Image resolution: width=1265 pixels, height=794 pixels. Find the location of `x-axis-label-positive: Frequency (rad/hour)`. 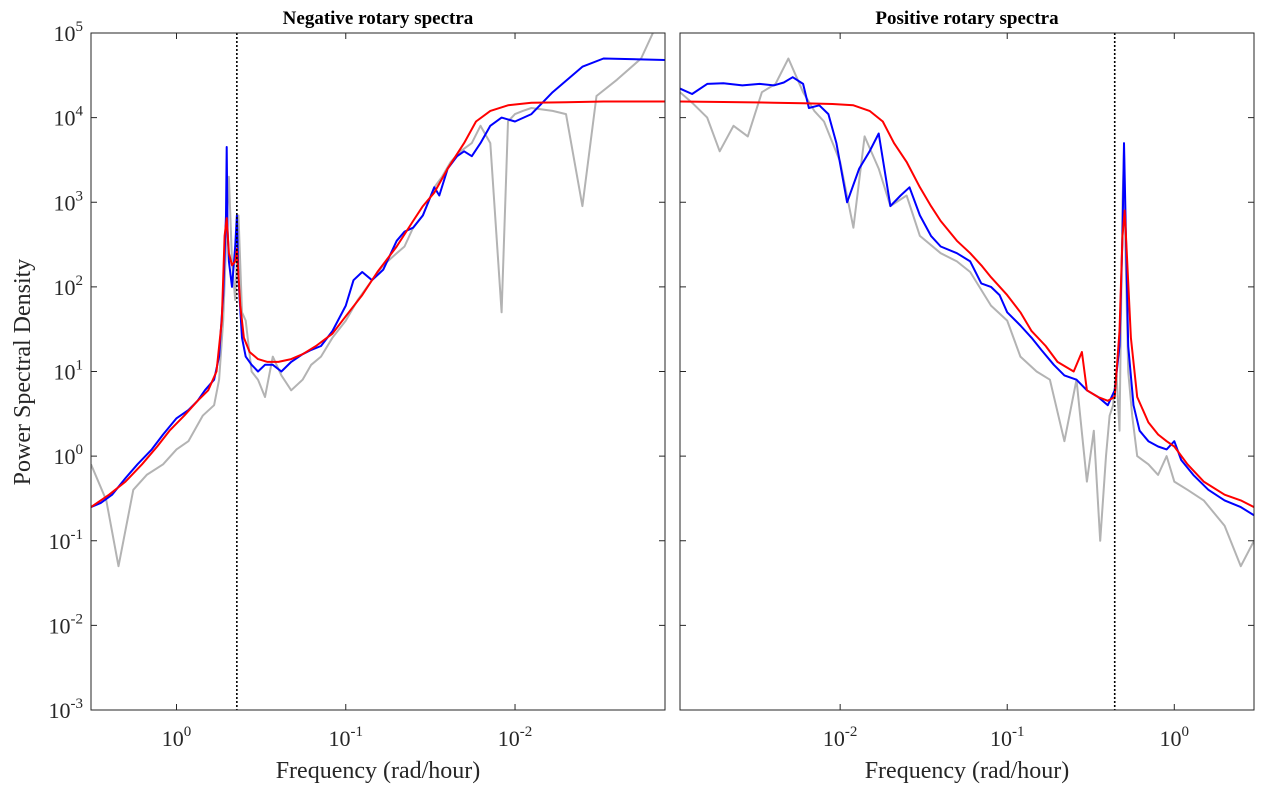

x-axis-label-positive: Frequency (rad/hour) is located at coordinates (967, 771).